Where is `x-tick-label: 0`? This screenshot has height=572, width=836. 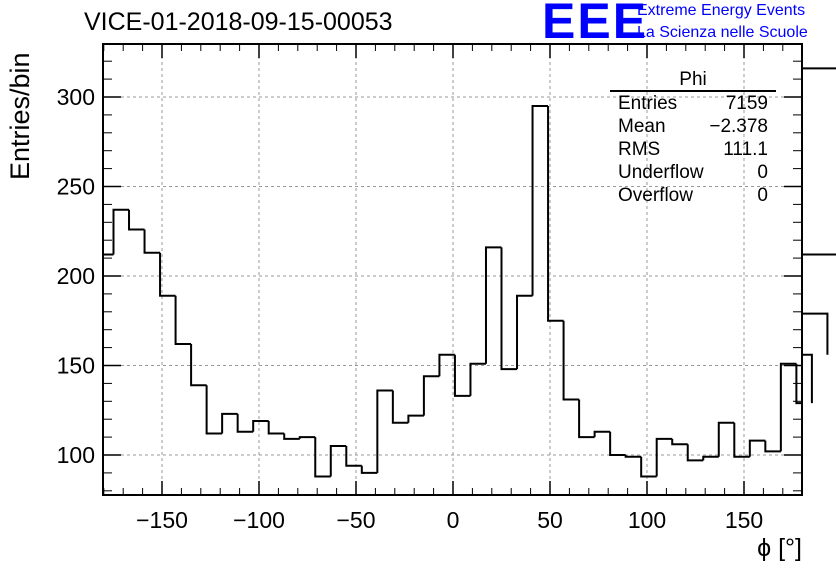
x-tick-label: 0 is located at coordinates (453, 520).